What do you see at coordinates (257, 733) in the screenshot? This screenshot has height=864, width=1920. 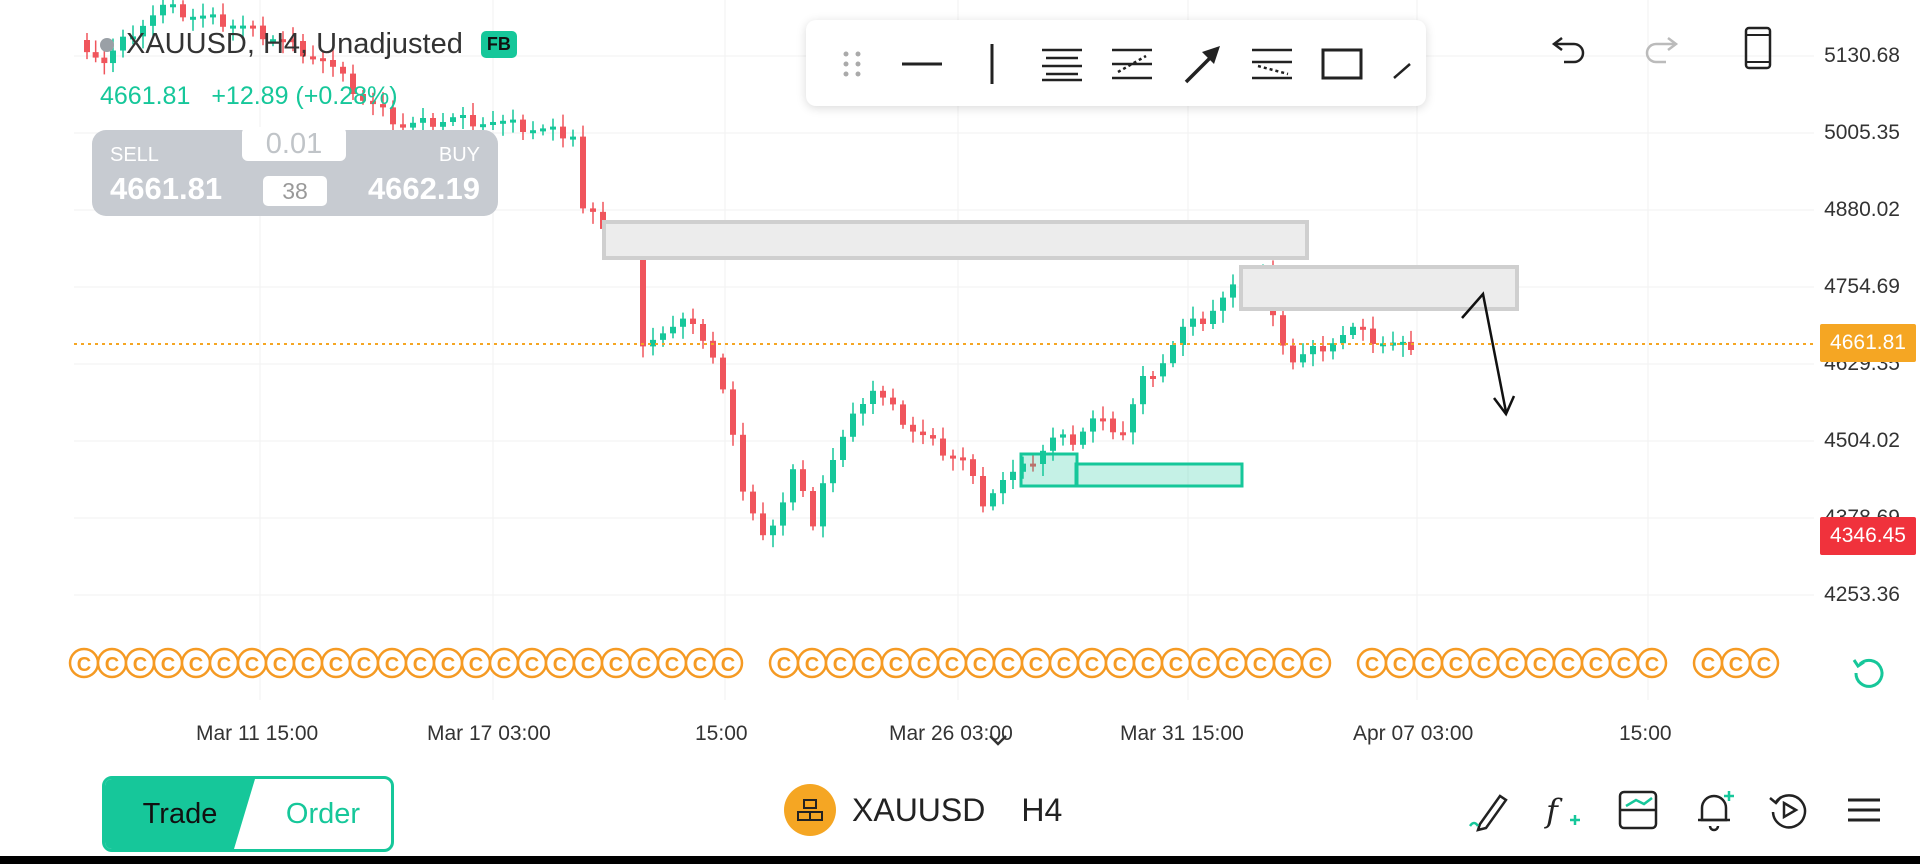 I see `time-axis-label: Mar 11 15:00` at bounding box center [257, 733].